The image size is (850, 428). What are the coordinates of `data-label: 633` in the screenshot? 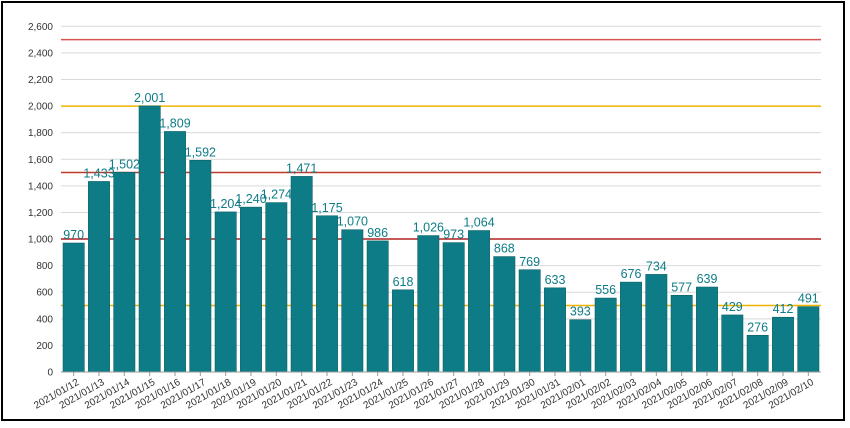 It's located at (555, 280).